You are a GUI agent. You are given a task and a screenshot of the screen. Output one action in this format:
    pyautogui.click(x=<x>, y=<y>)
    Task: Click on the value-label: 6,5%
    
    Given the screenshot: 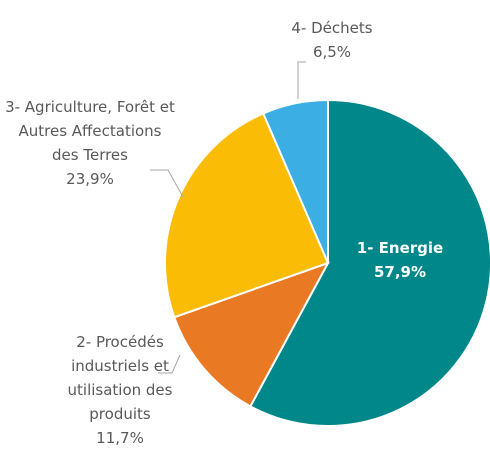 What is the action you would take?
    pyautogui.click(x=332, y=52)
    